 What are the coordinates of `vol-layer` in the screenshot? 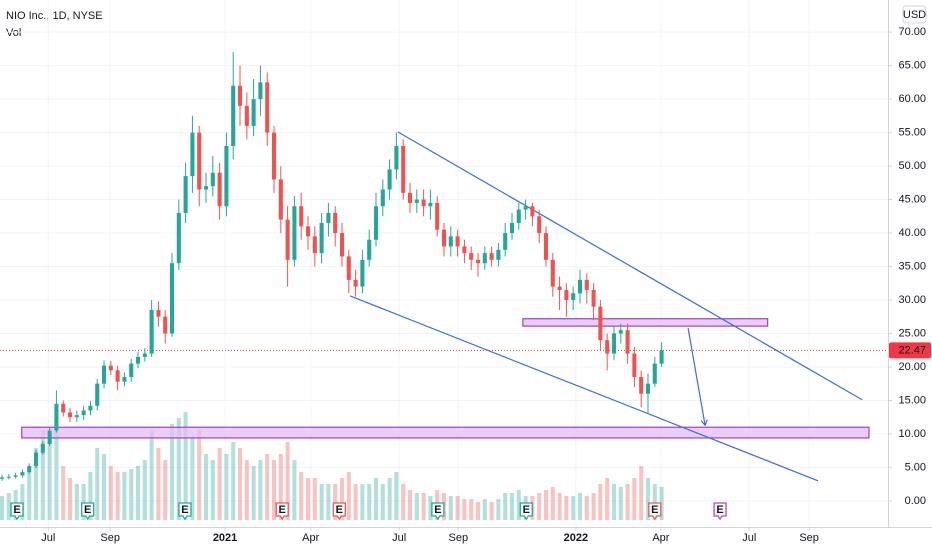 It's located at (332, 466).